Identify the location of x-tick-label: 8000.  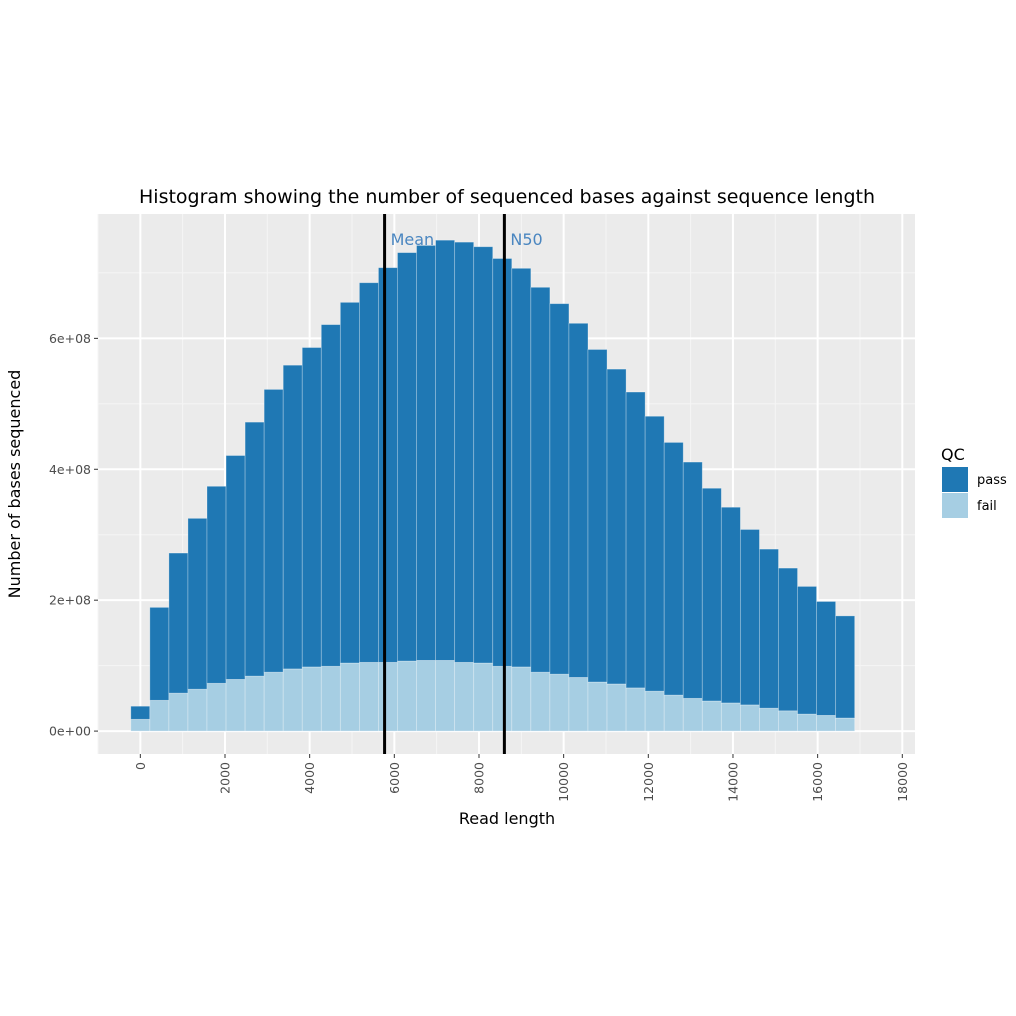
(478, 778).